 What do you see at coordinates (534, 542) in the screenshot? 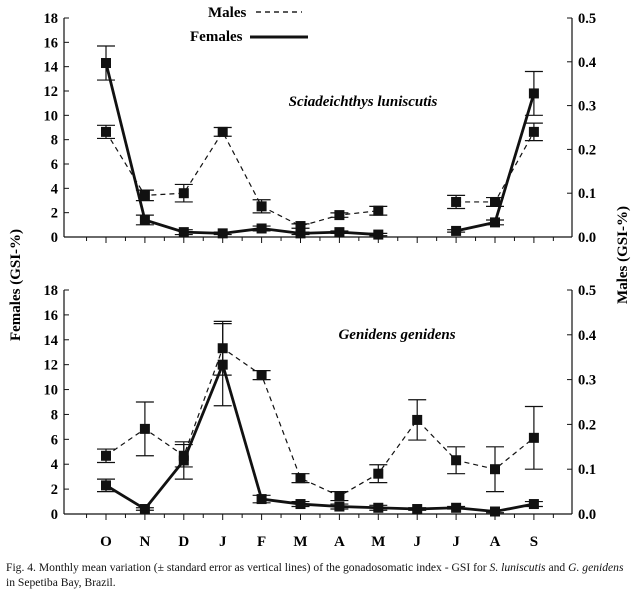
I see `month-label: S` at bounding box center [534, 542].